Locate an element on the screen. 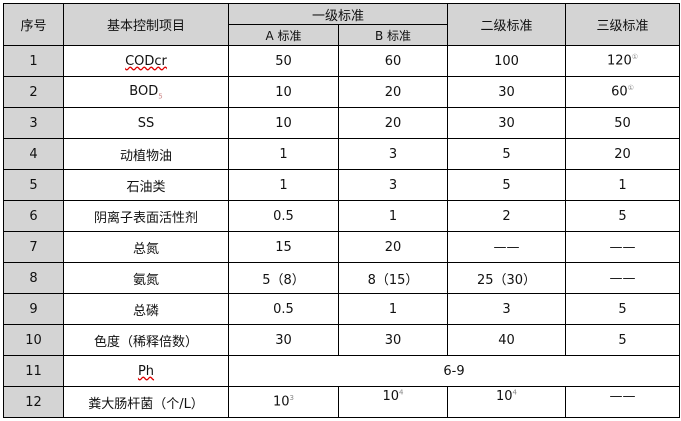 The height and width of the screenshot is (421, 681). header-level3: 三级标准 is located at coordinates (623, 24).